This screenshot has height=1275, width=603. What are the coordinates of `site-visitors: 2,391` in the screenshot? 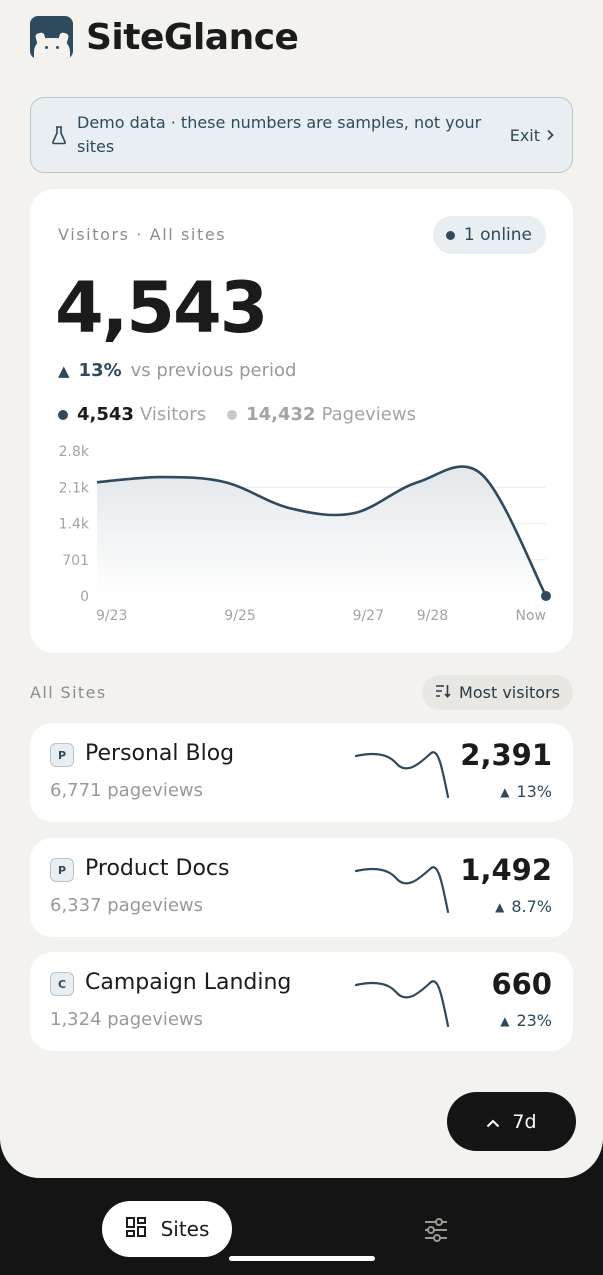 It's located at (506, 755).